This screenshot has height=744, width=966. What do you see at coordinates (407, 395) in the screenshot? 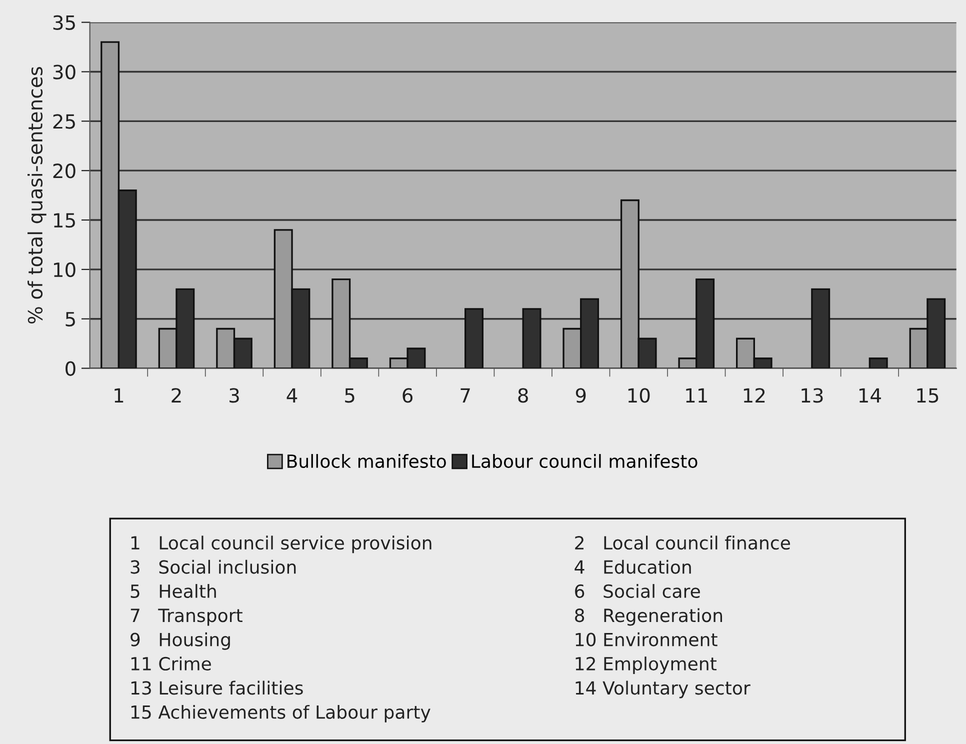
I see `x-tick-label: 6` at bounding box center [407, 395].